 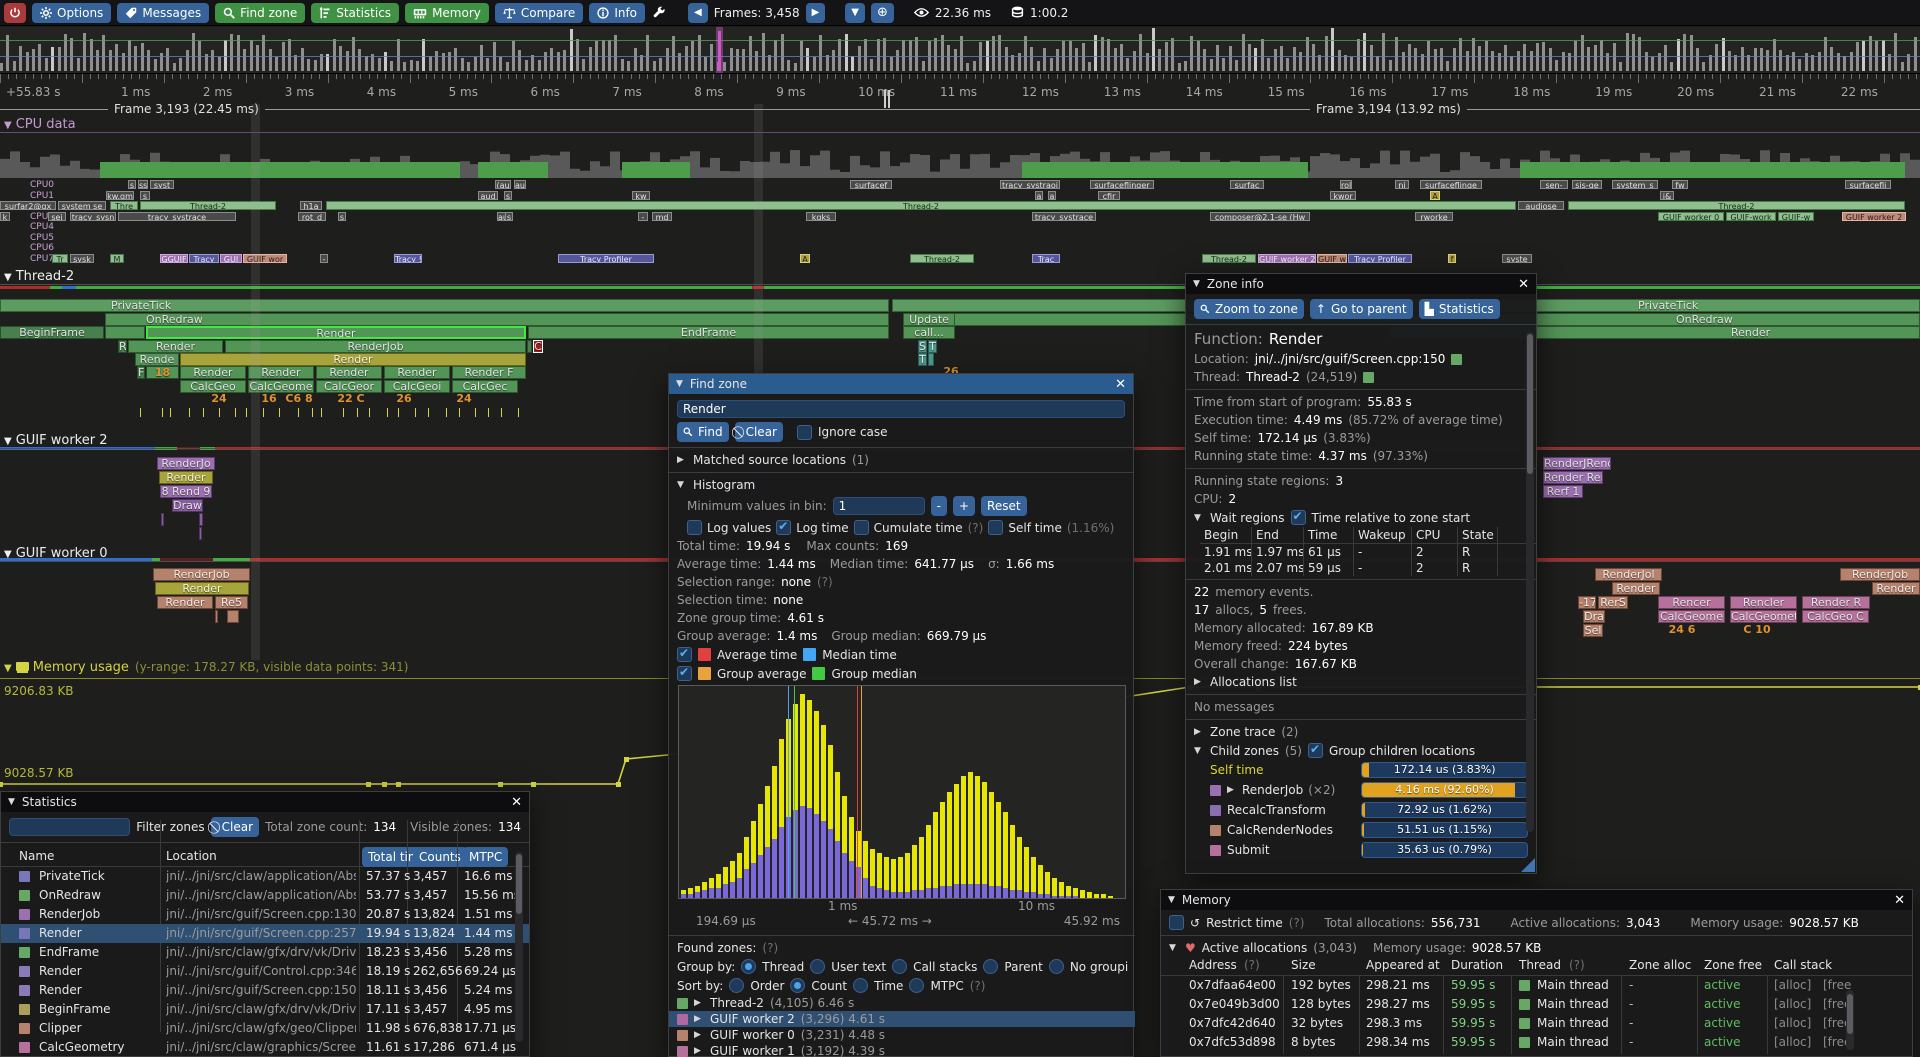 What do you see at coordinates (960, 50) in the screenshot?
I see `frame-time-graph` at bounding box center [960, 50].